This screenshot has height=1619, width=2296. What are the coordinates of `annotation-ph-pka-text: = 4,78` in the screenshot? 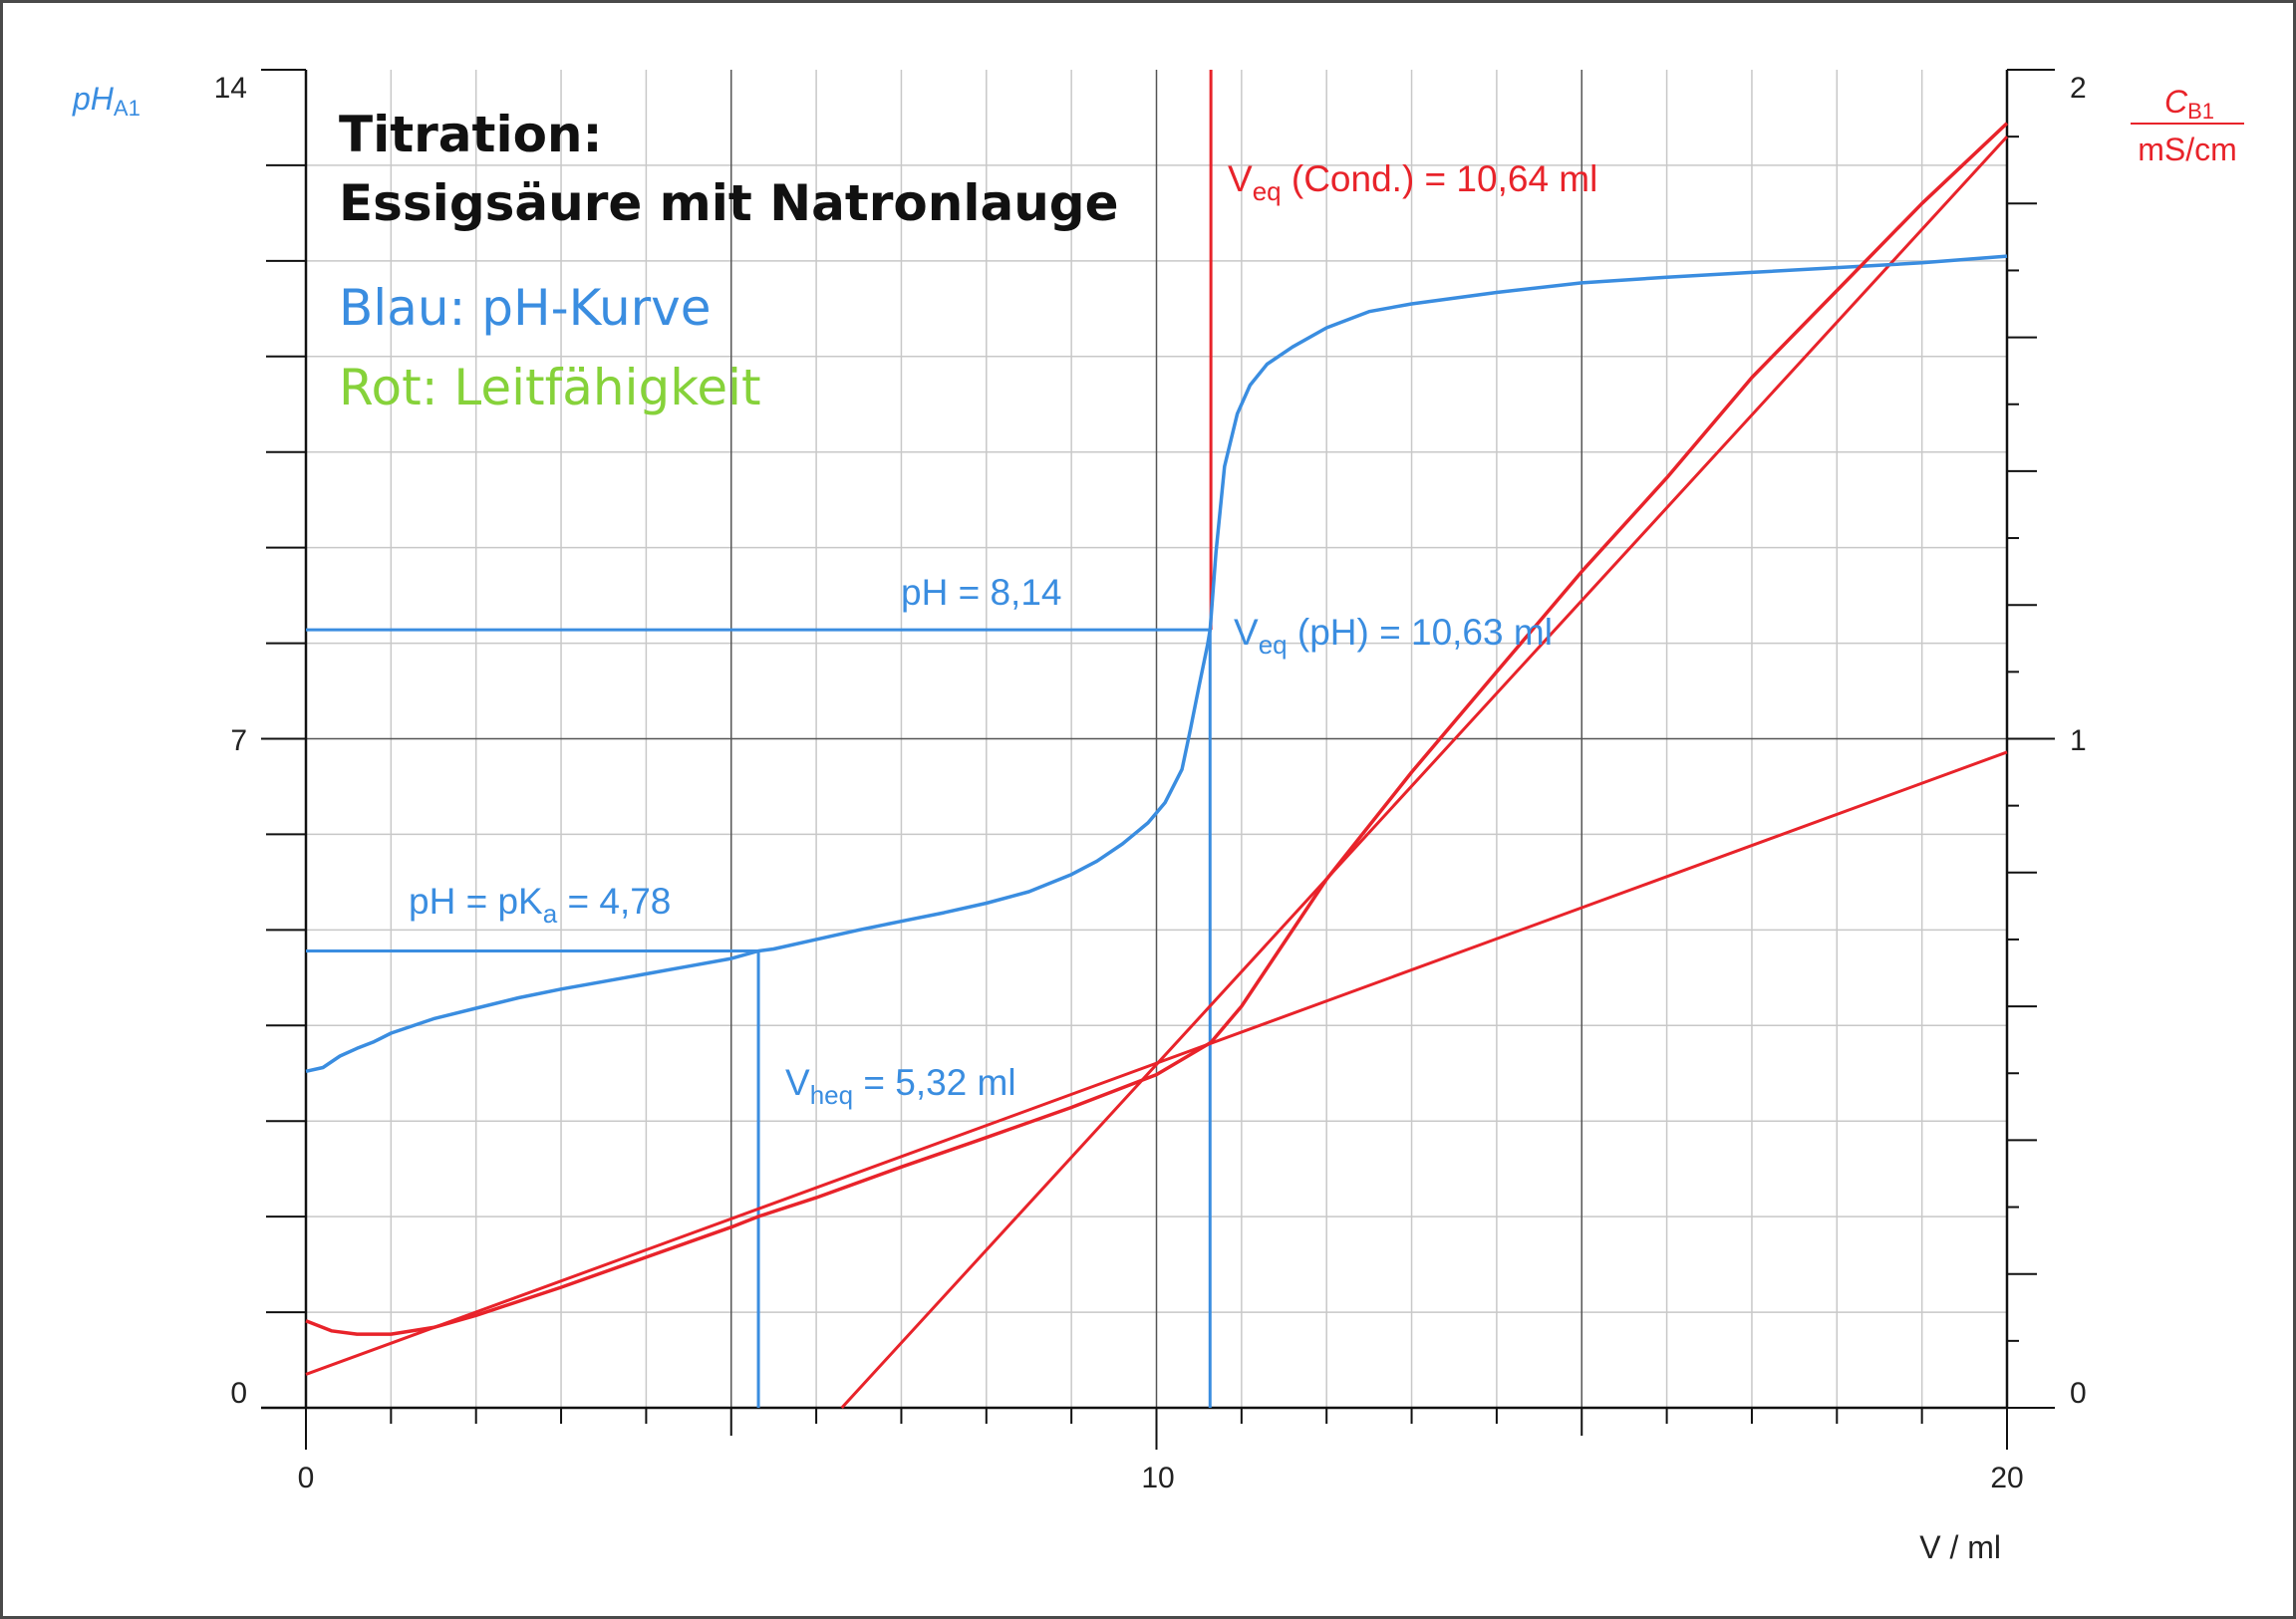 It's located at (614, 902).